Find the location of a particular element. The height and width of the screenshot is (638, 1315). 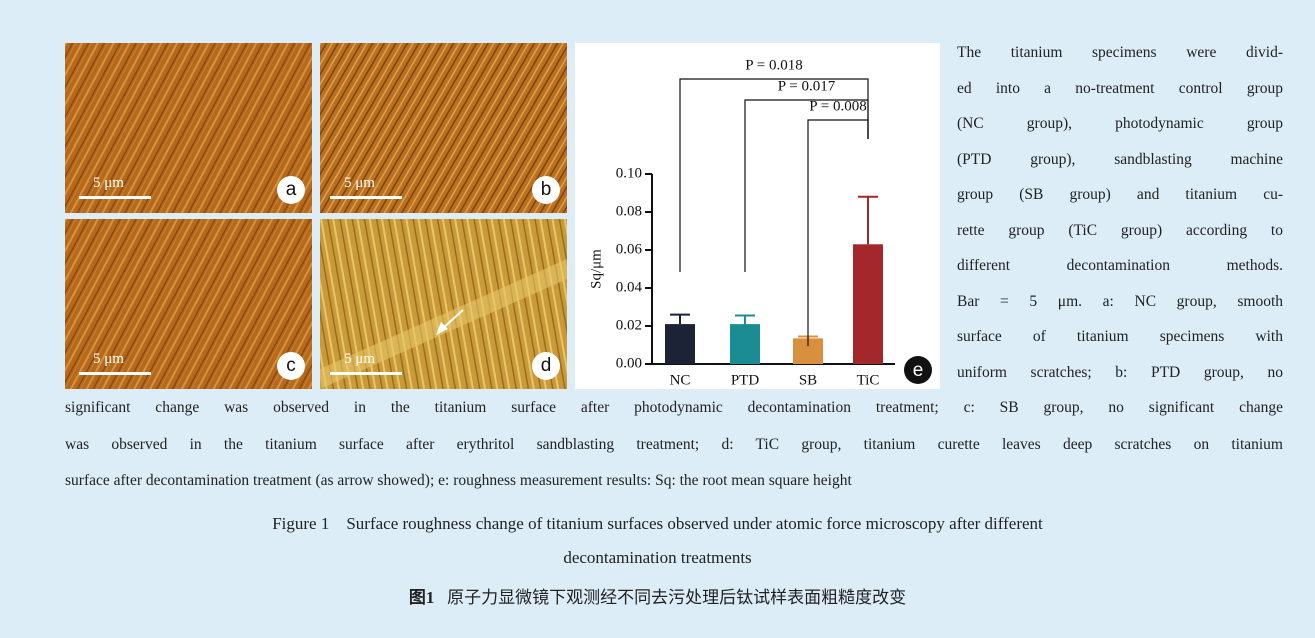

text-line: (NC group), photodynamic group is located at coordinates (1120, 123).